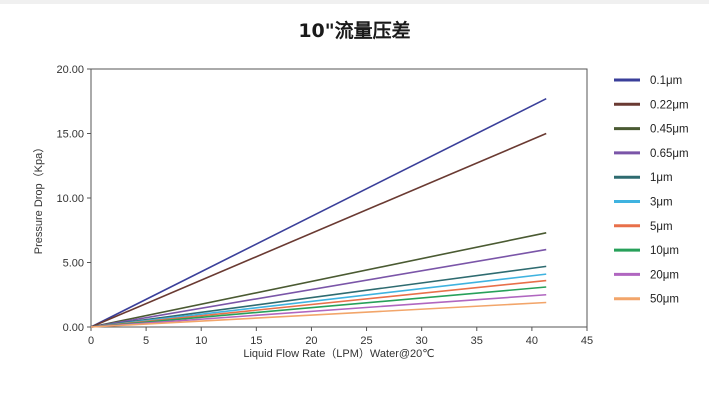 The width and height of the screenshot is (709, 418). I want to click on x-tick-label: 15, so click(256, 341).